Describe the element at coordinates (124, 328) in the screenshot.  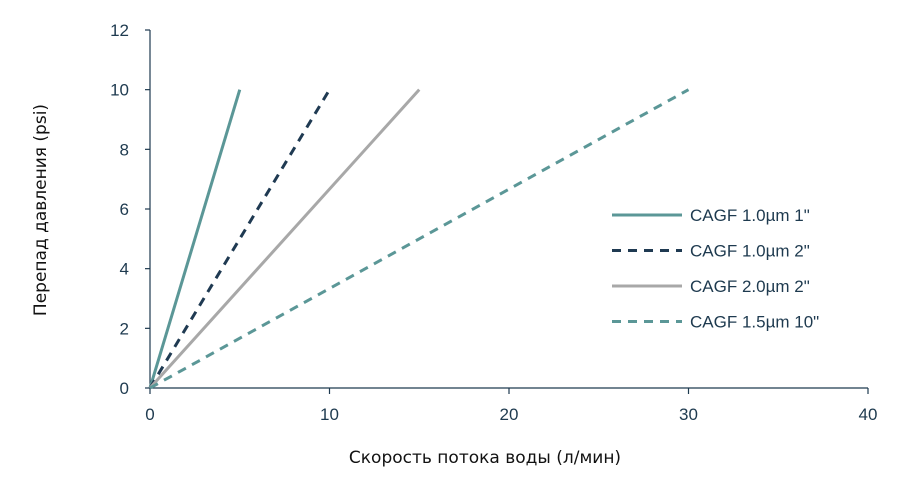
I see `y-tick-label: 2` at that location.